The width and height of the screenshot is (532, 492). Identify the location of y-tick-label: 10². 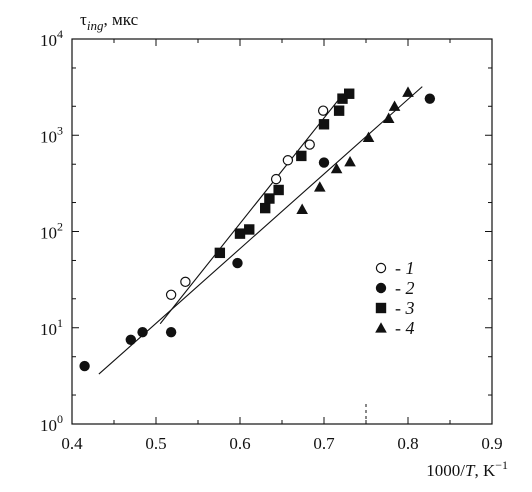
(51, 231).